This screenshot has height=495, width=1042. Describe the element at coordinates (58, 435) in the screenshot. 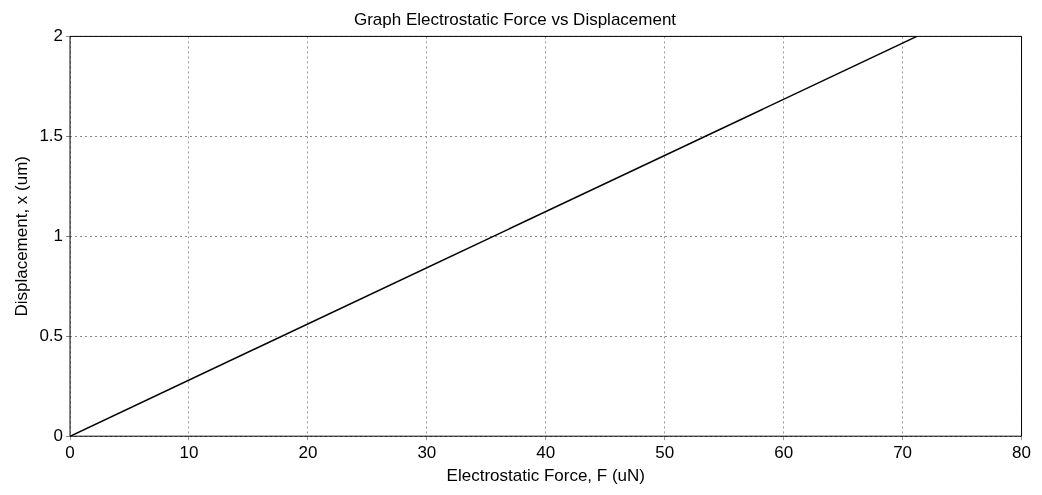

I see `y-tick-label: 0` at that location.